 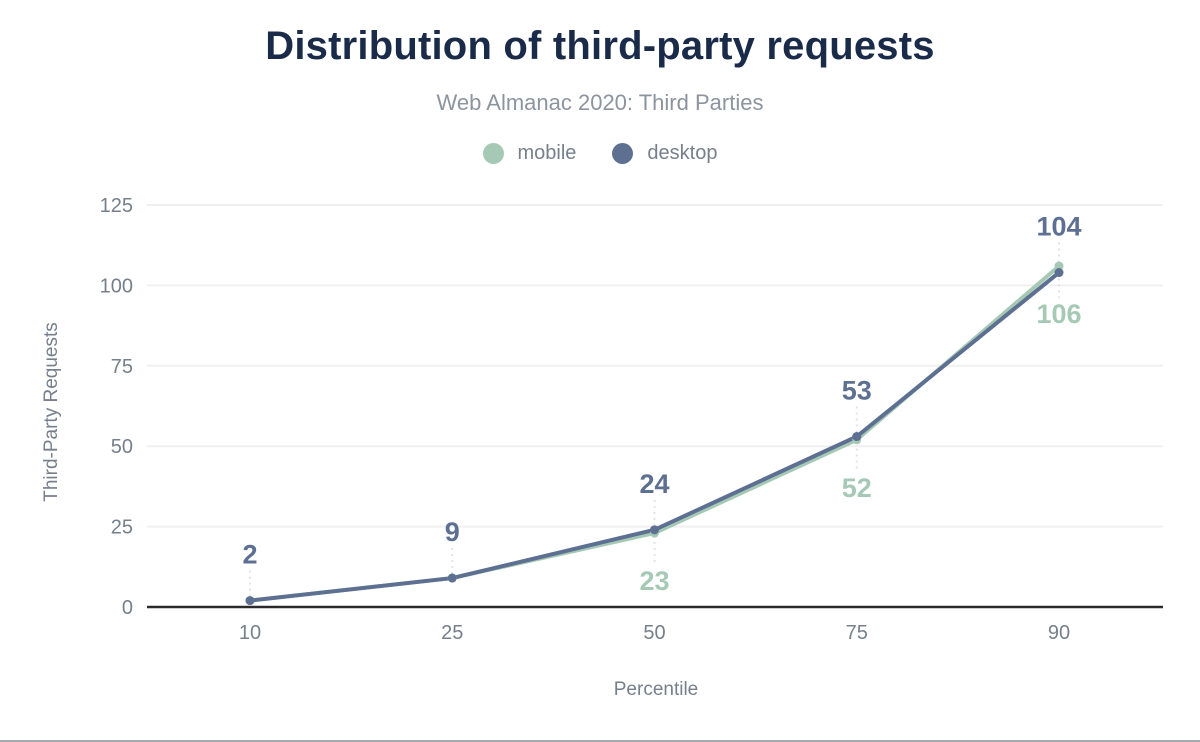 What do you see at coordinates (249, 555) in the screenshot?
I see `data-label-desktop: 2` at bounding box center [249, 555].